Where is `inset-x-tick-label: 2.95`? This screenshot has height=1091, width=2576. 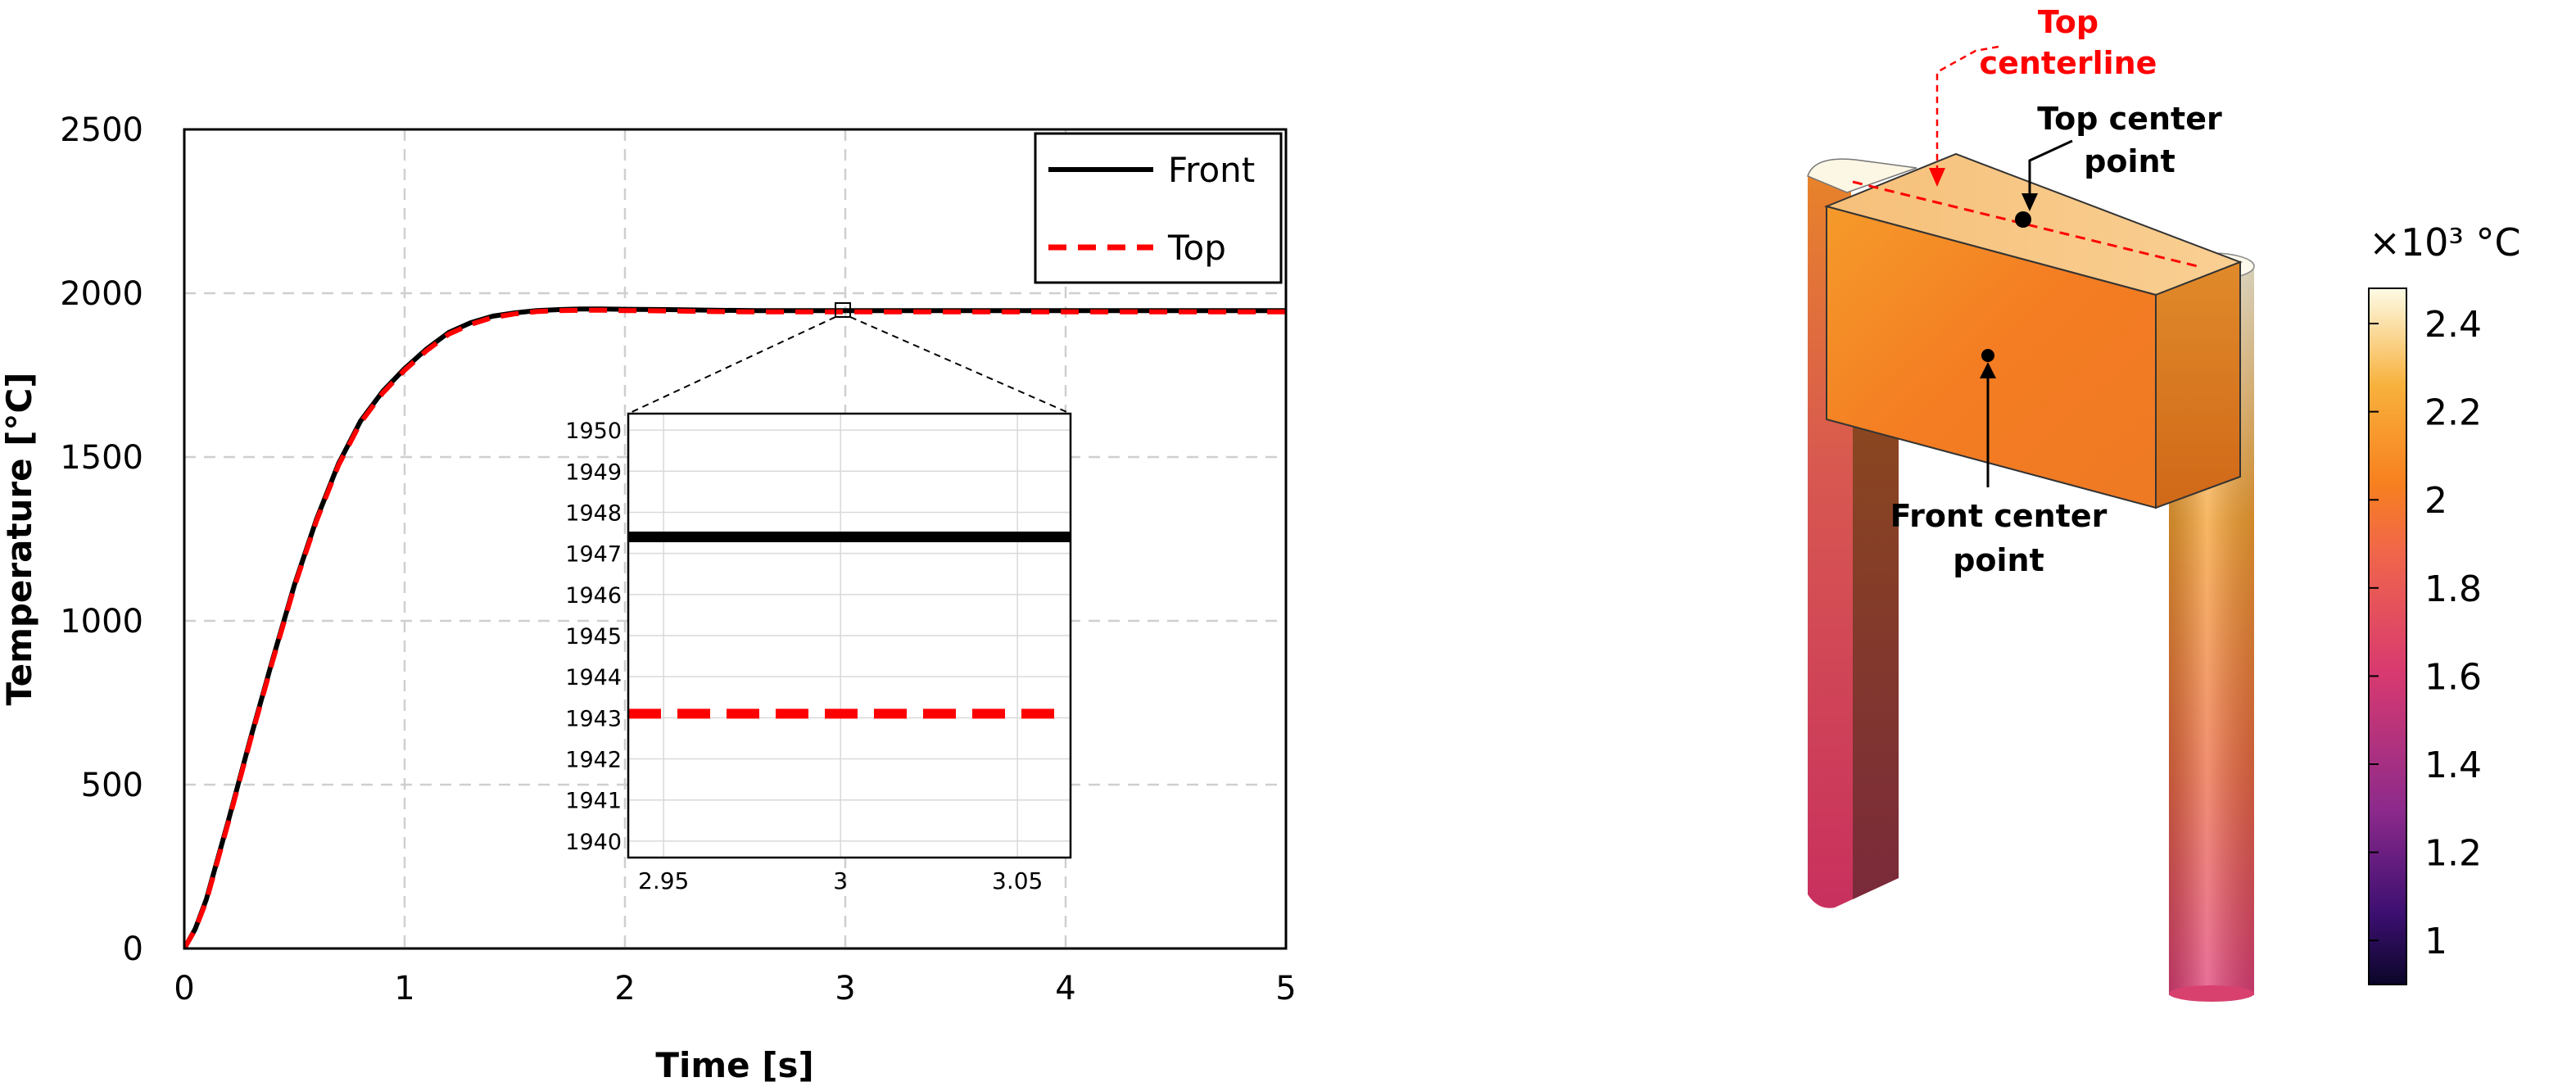
inset-x-tick-label: 2.95 is located at coordinates (663, 881).